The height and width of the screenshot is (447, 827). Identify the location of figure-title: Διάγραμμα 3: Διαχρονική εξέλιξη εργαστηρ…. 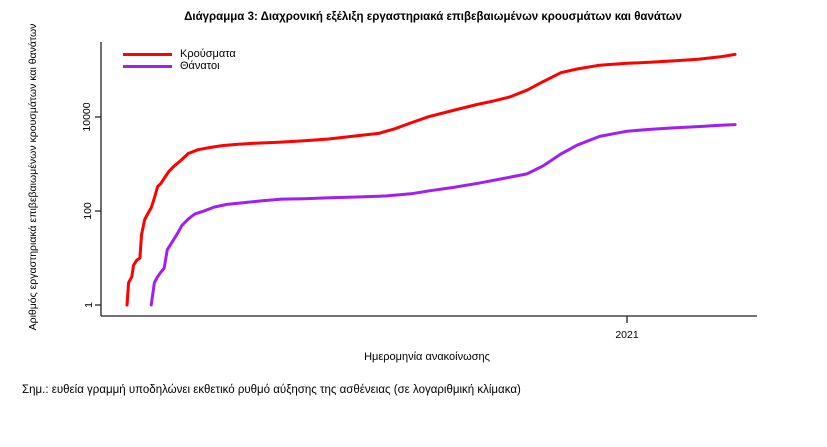
(433, 17).